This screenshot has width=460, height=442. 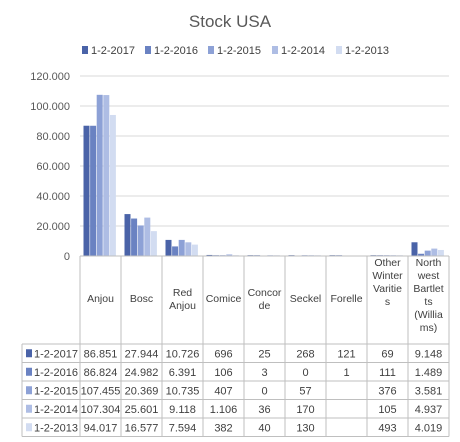 I want to click on data-label: 7.594, so click(x=183, y=428).